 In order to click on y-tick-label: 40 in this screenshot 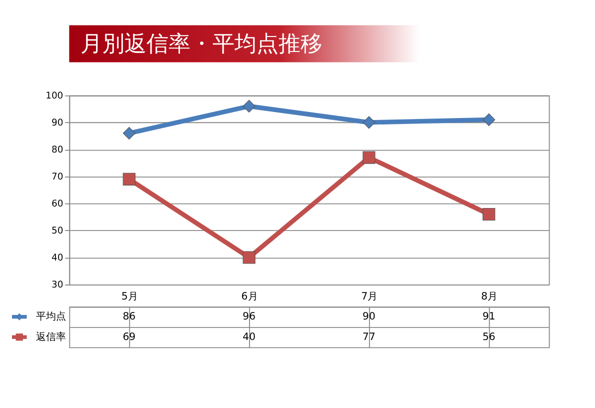, I will do `click(57, 258)`.